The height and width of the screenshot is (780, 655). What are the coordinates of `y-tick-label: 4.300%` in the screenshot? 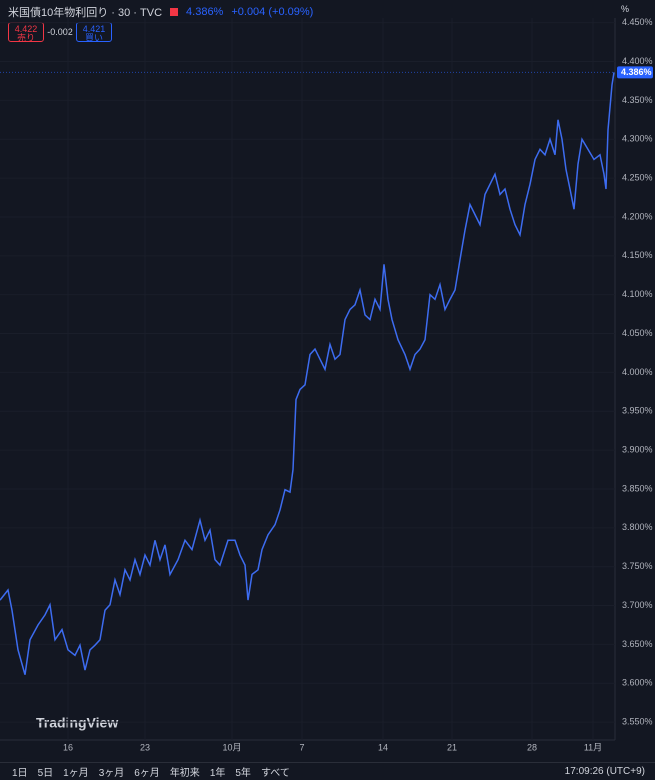 It's located at (637, 139).